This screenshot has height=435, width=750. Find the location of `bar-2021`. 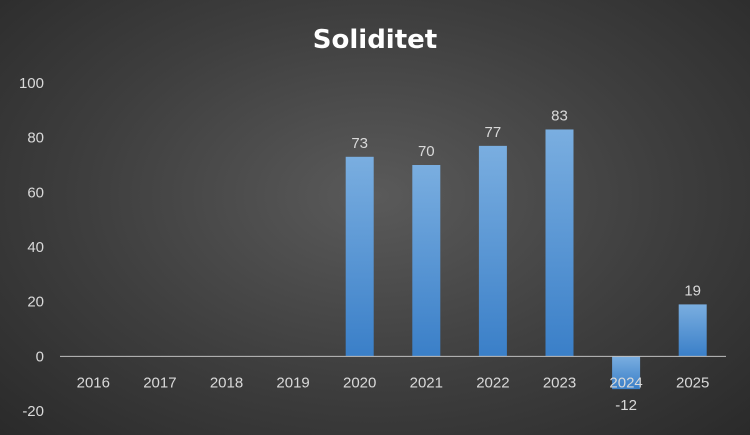

bar-2021 is located at coordinates (426, 261).